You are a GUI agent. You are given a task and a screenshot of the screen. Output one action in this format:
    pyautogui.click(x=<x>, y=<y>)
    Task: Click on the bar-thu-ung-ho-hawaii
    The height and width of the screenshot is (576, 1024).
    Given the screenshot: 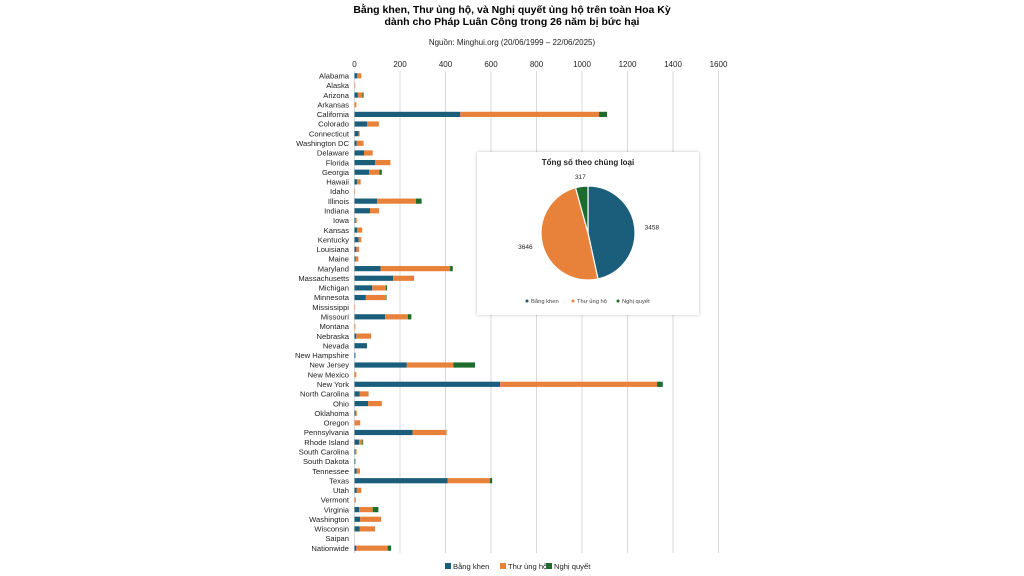 What is the action you would take?
    pyautogui.click(x=359, y=182)
    